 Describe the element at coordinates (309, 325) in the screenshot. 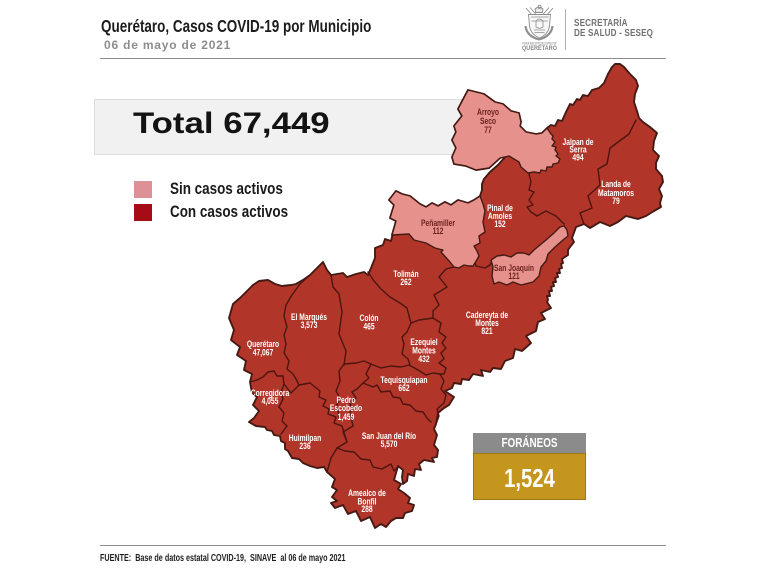

I see `svg-text: 3,573` at that location.